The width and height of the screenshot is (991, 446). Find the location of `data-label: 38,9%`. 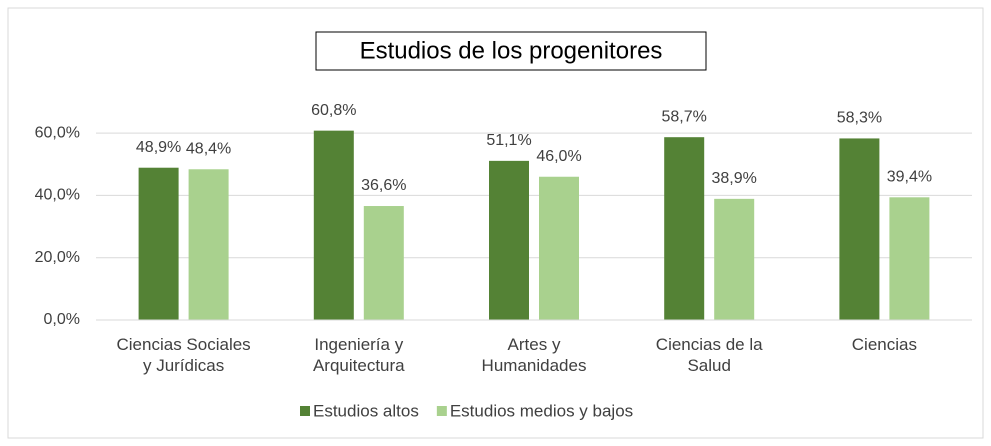

data-label: 38,9% is located at coordinates (734, 178).